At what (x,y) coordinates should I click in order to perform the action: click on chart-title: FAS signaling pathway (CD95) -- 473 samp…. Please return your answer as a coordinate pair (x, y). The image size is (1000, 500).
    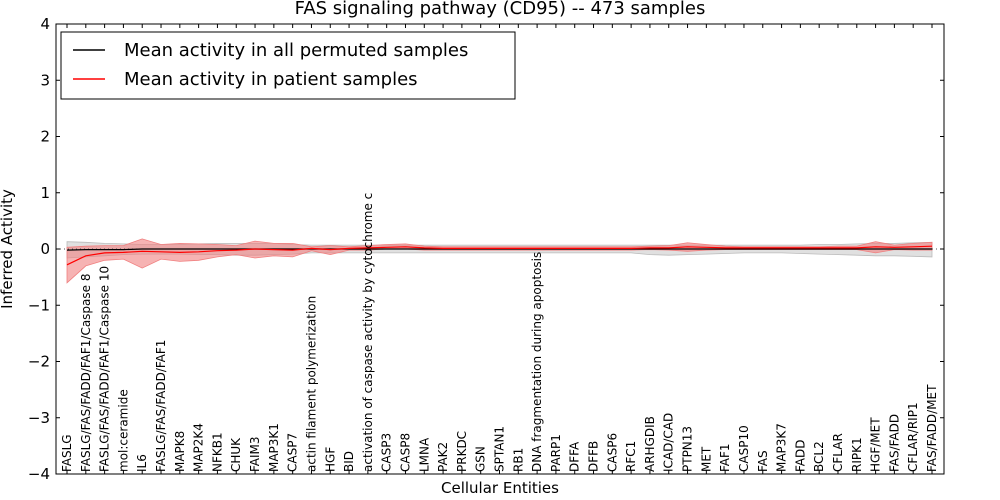
    Looking at the image, I should click on (500, 9).